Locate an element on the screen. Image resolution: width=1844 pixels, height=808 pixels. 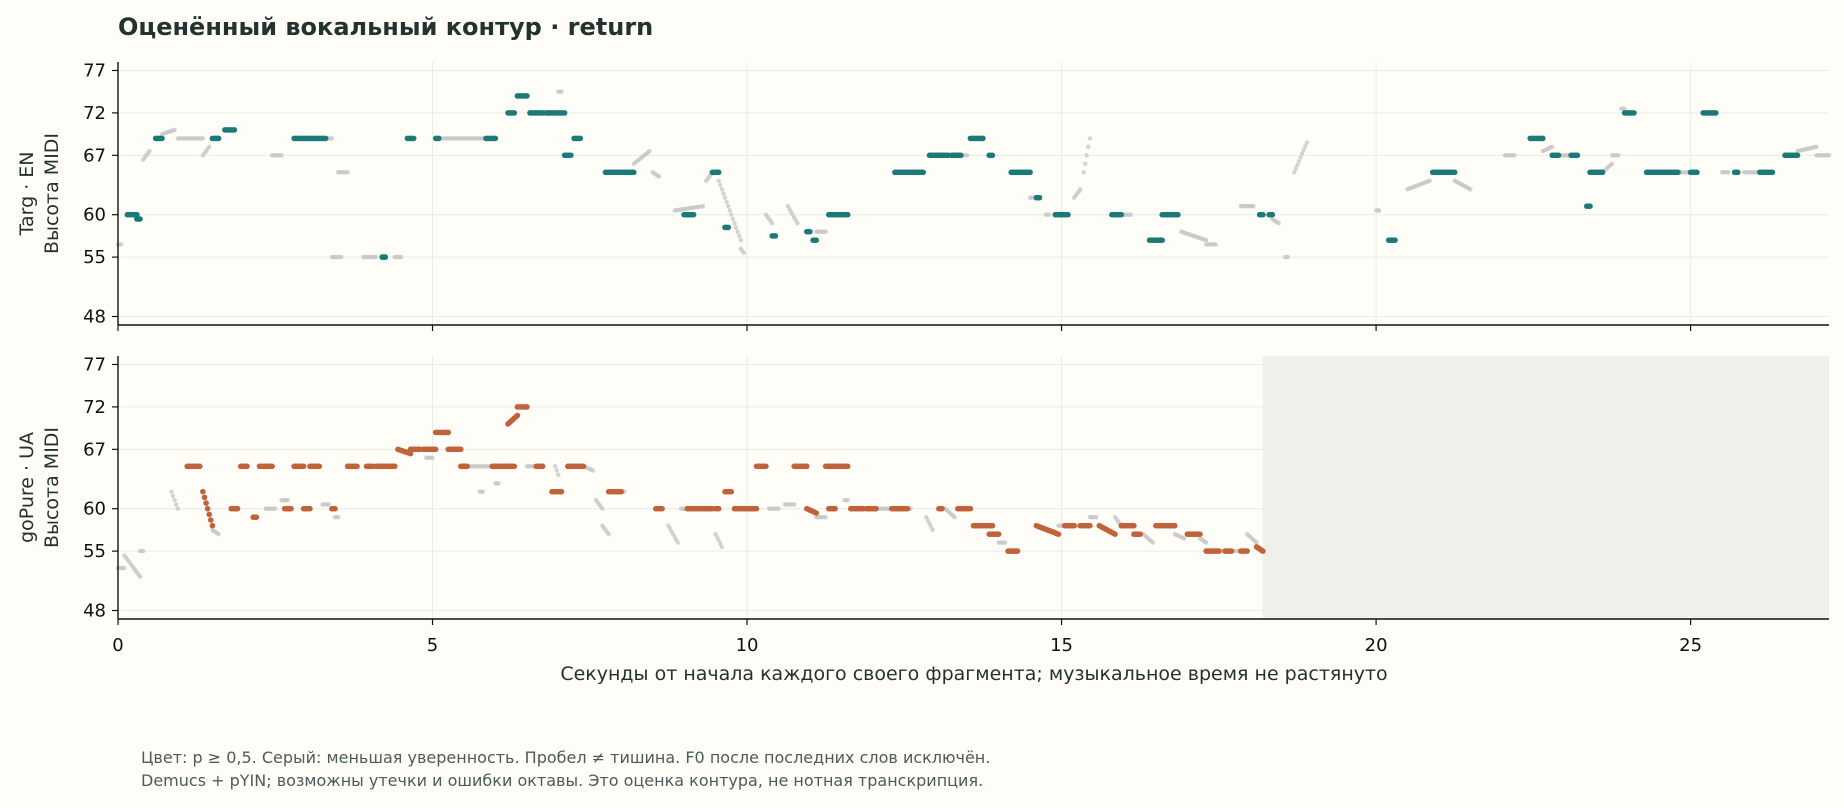
y-tick-label-4: 72 is located at coordinates (94, 113).